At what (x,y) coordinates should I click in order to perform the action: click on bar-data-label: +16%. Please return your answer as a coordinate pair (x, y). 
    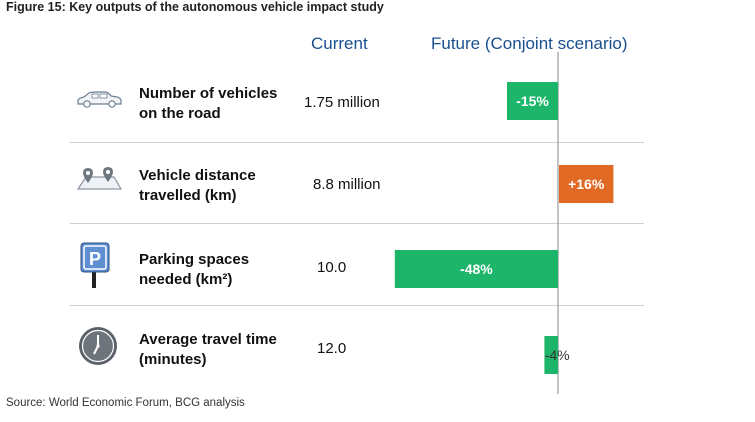
    Looking at the image, I should click on (586, 184).